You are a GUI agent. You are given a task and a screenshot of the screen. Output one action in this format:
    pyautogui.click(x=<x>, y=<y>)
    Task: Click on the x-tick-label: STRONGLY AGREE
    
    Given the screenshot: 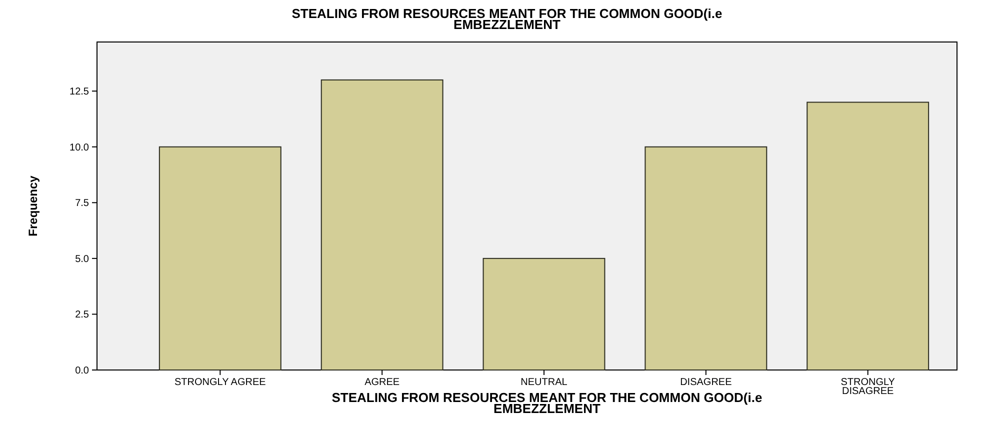 What is the action you would take?
    pyautogui.click(x=220, y=382)
    